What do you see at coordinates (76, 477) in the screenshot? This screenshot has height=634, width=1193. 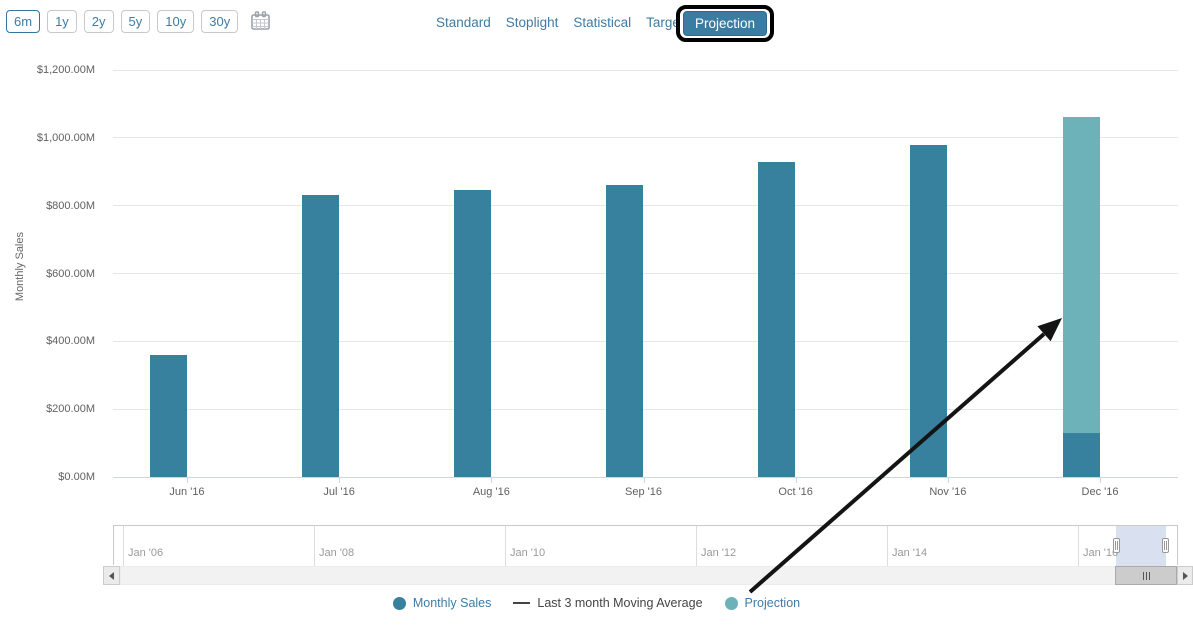 I see `y-tick-label: $0.00M` at bounding box center [76, 477].